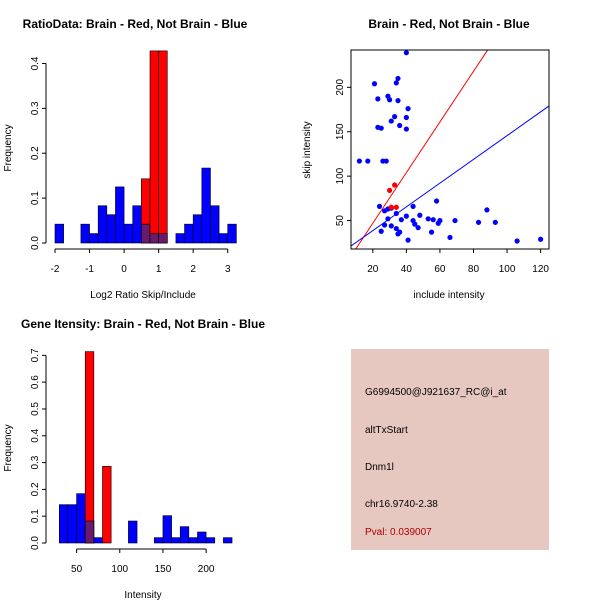 The image size is (600, 600). What do you see at coordinates (340, 175) in the screenshot?
I see `scatter-y-tick-label: 100` at bounding box center [340, 175].